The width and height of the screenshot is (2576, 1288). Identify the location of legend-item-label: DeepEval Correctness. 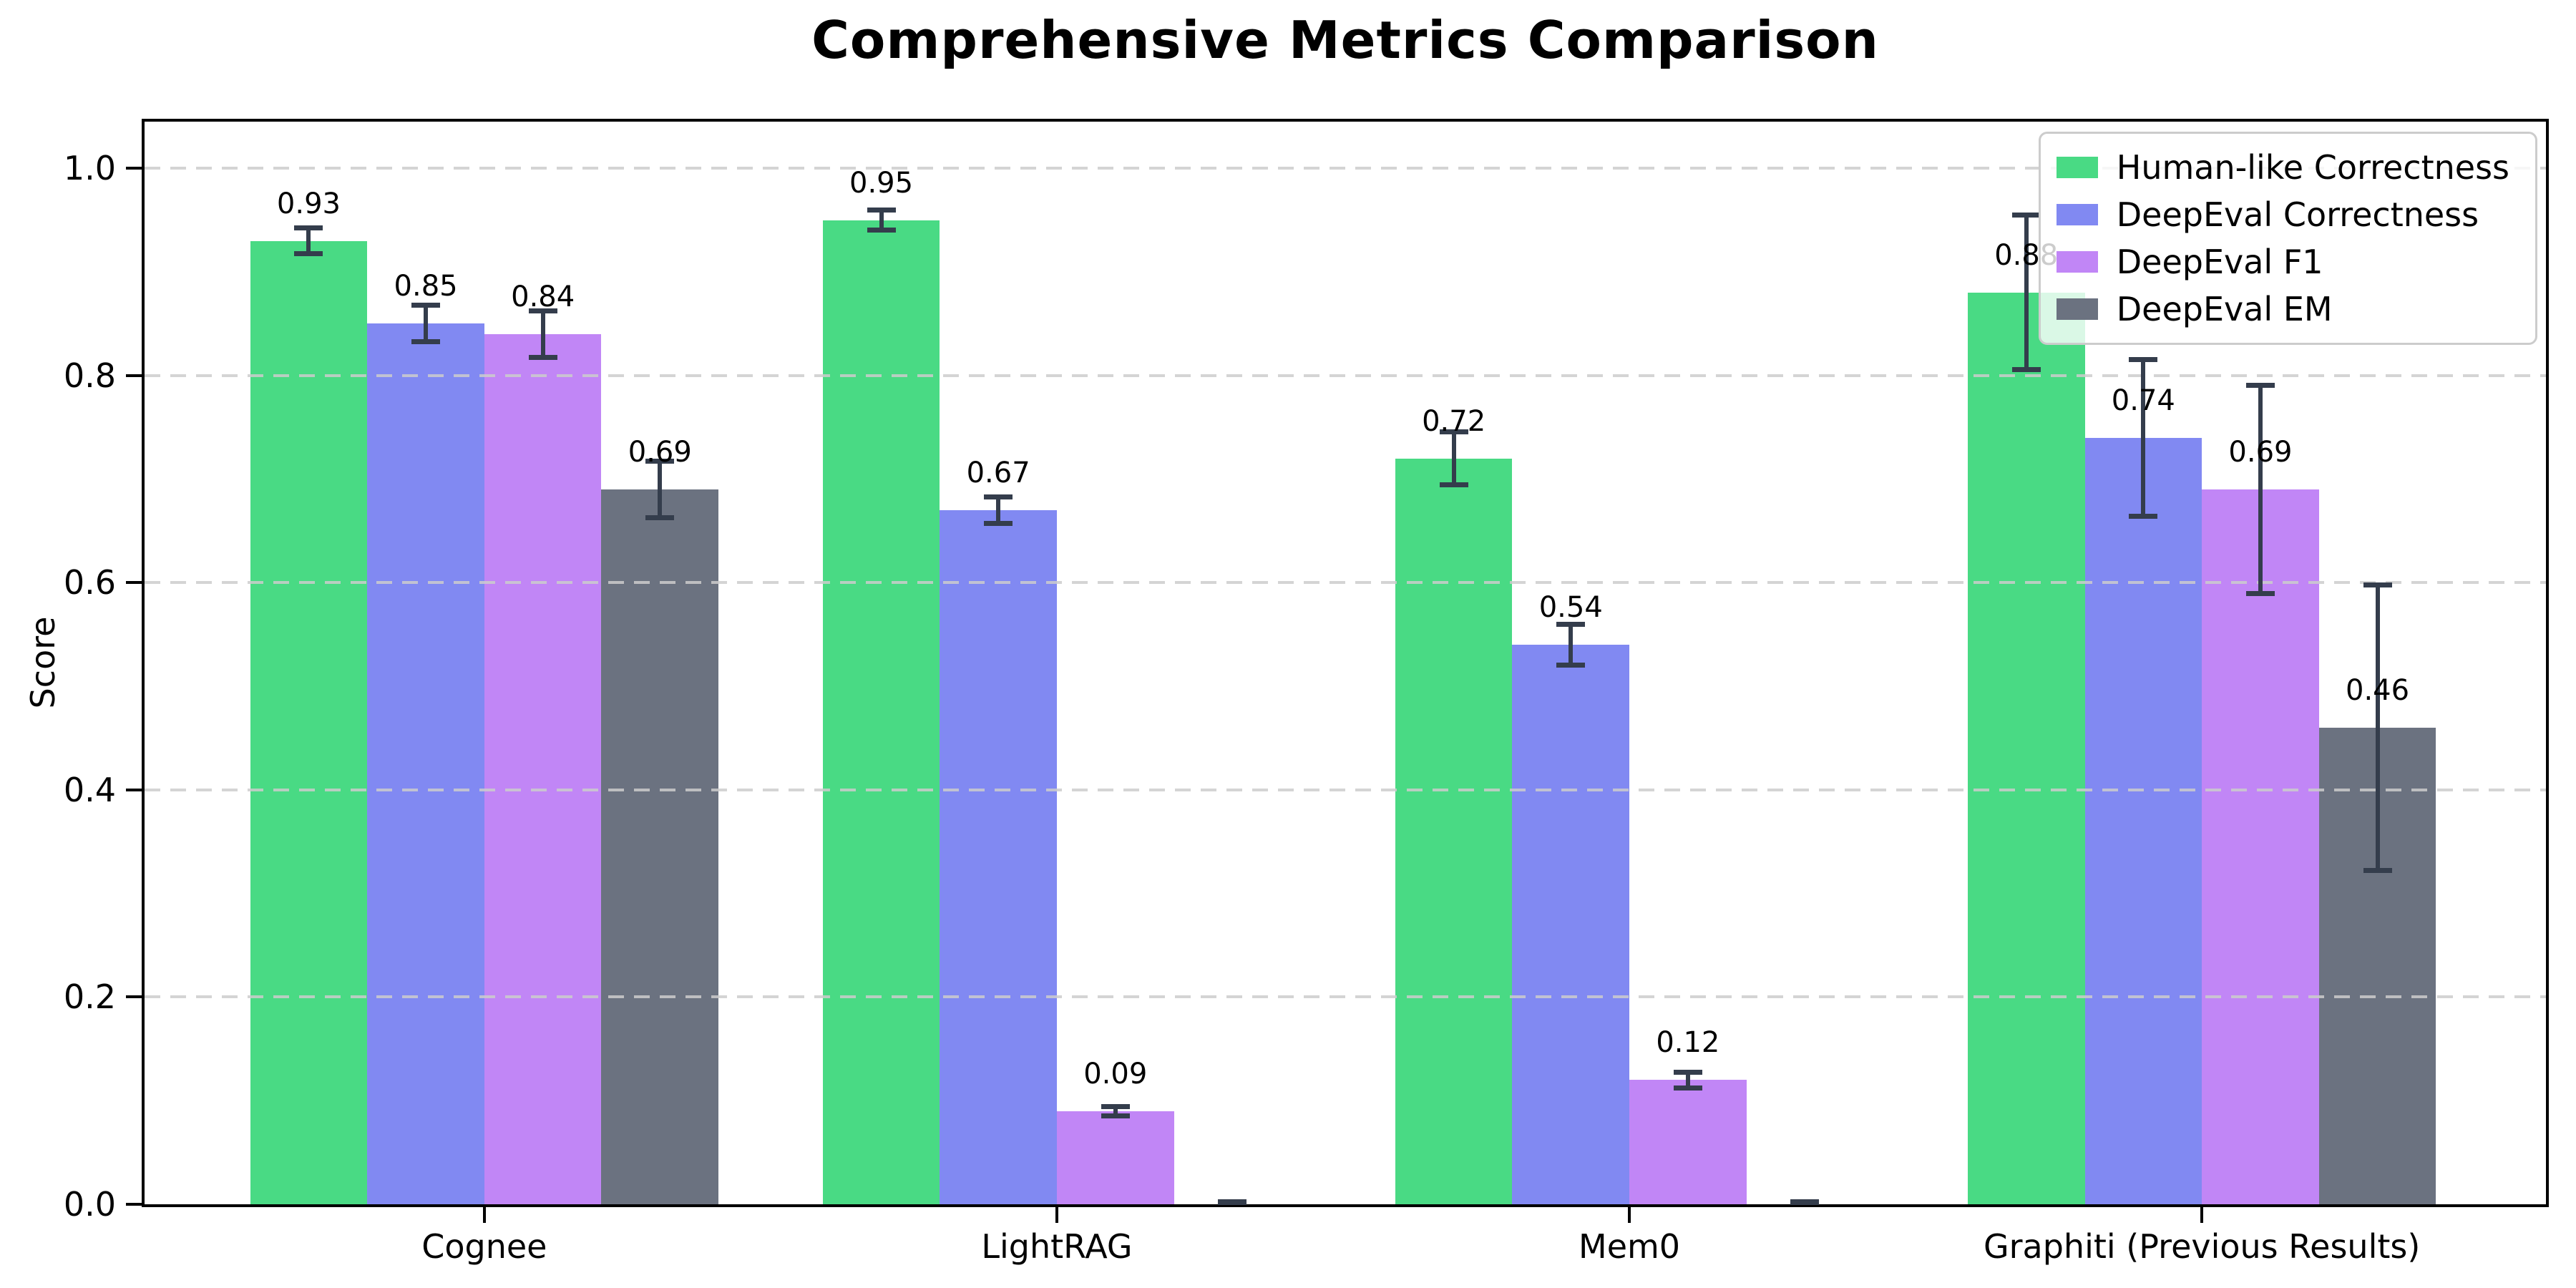
(2297, 214).